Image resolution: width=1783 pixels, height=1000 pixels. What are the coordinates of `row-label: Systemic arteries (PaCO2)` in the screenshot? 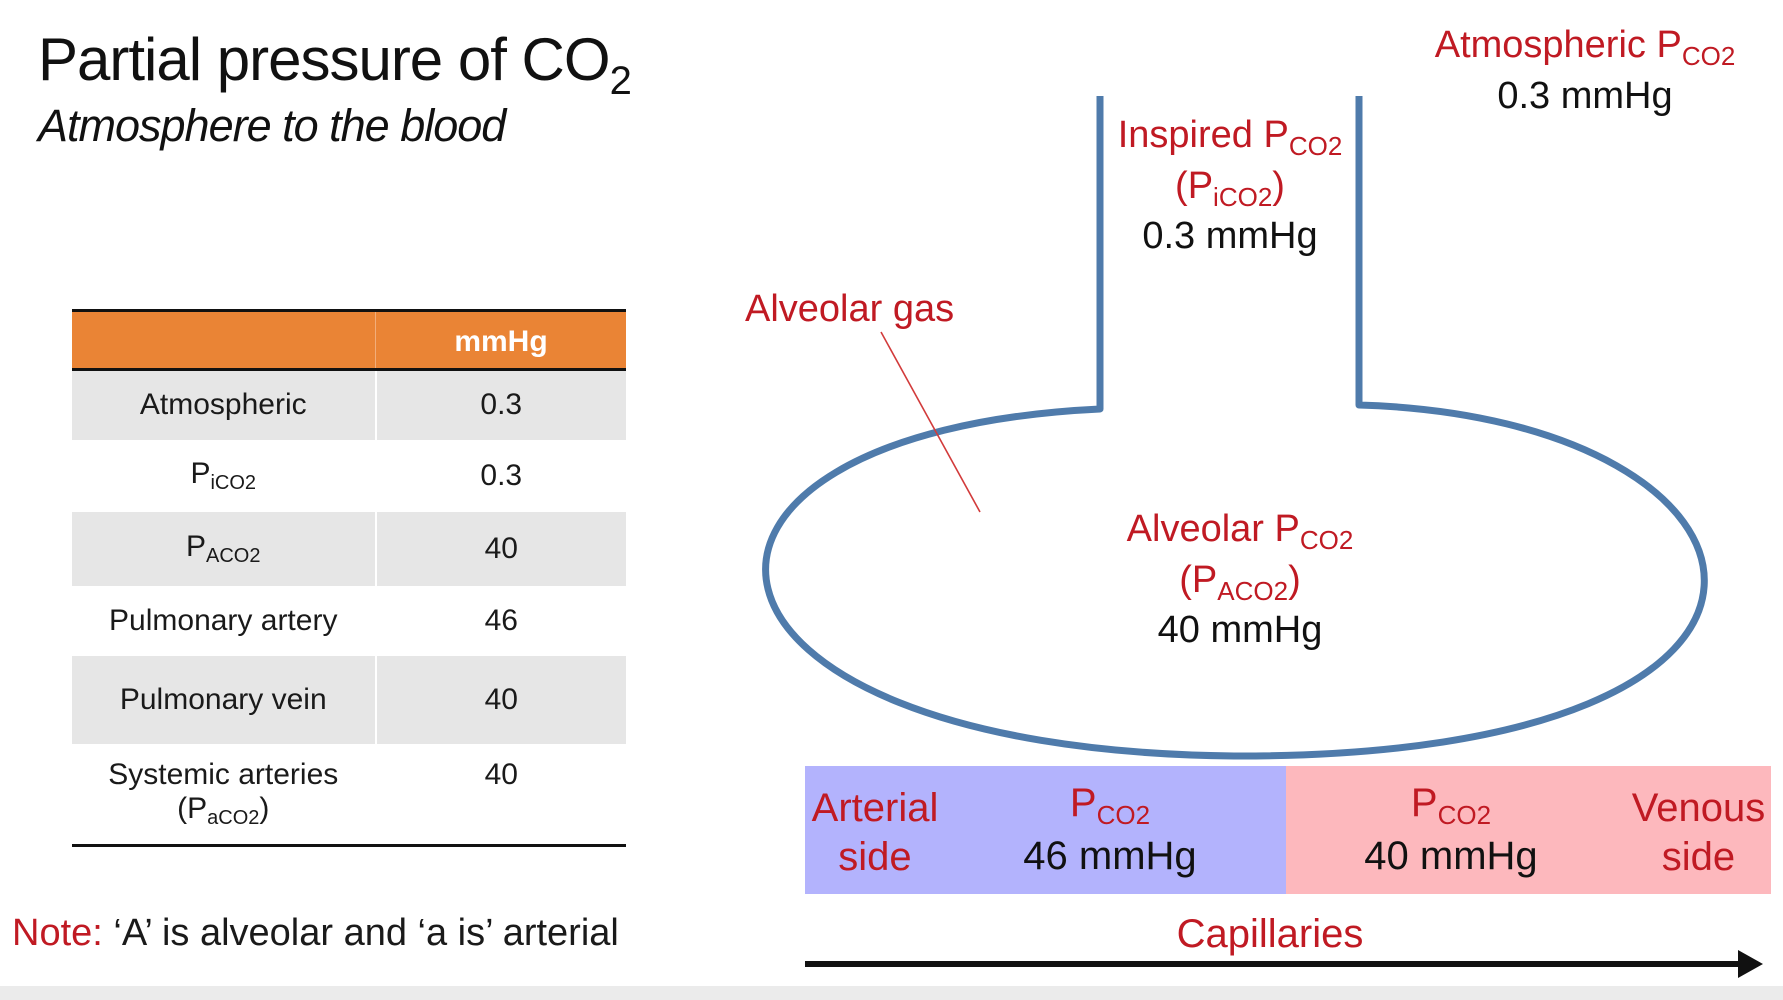 It's located at (224, 795).